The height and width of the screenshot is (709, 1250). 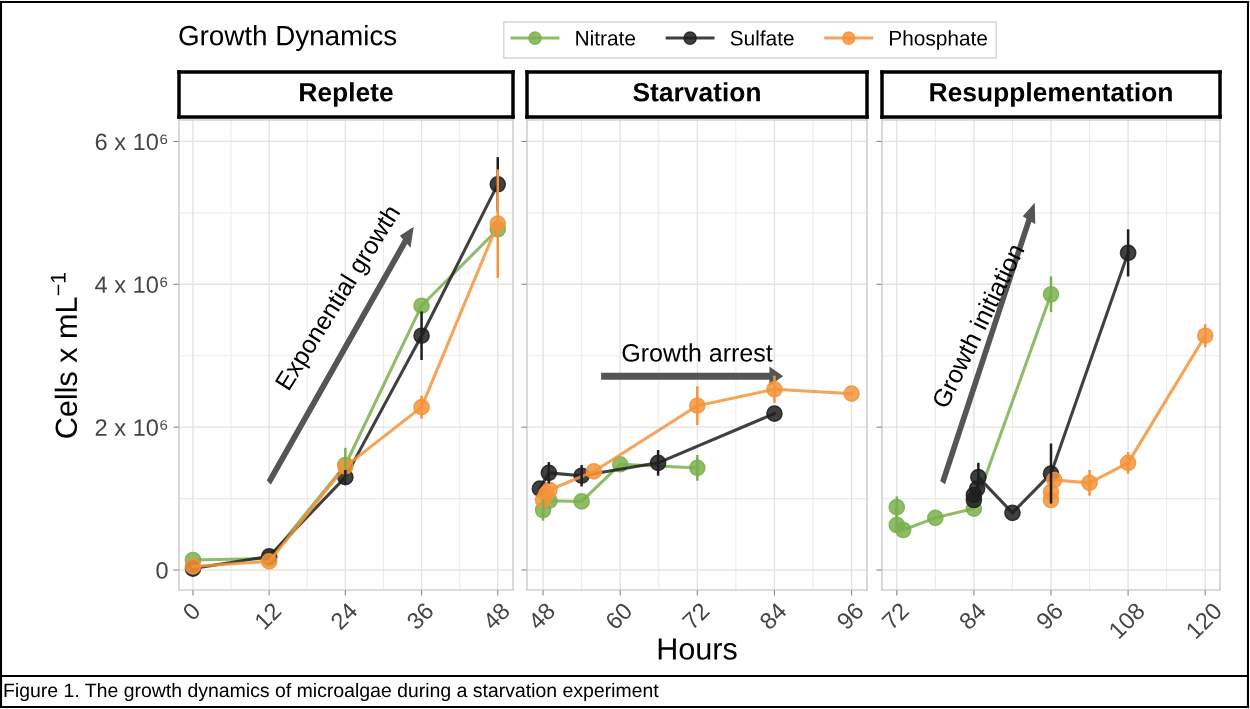 What do you see at coordinates (131, 142) in the screenshot?
I see `y-tick-label: 6 x 10⁶` at bounding box center [131, 142].